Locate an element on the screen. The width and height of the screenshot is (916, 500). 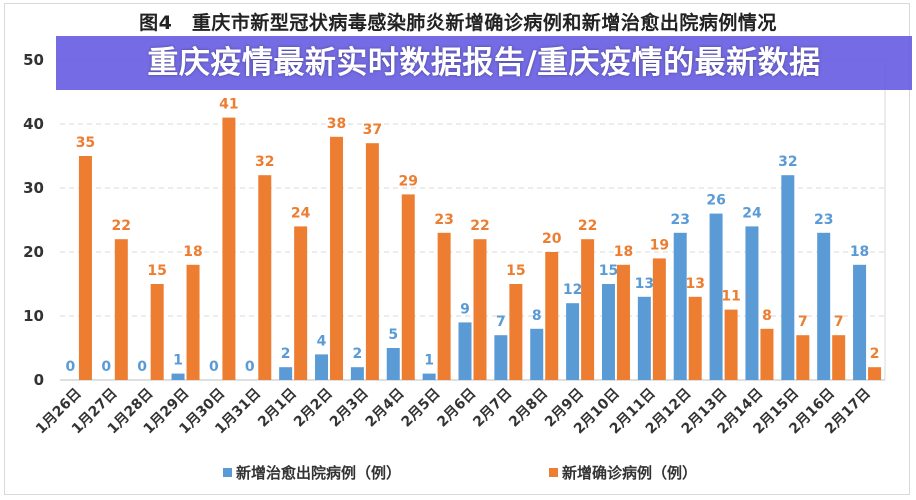
banner-text: 重庆疫情最新实时数据报告/重庆疫情的最新数据 is located at coordinates (484, 63).